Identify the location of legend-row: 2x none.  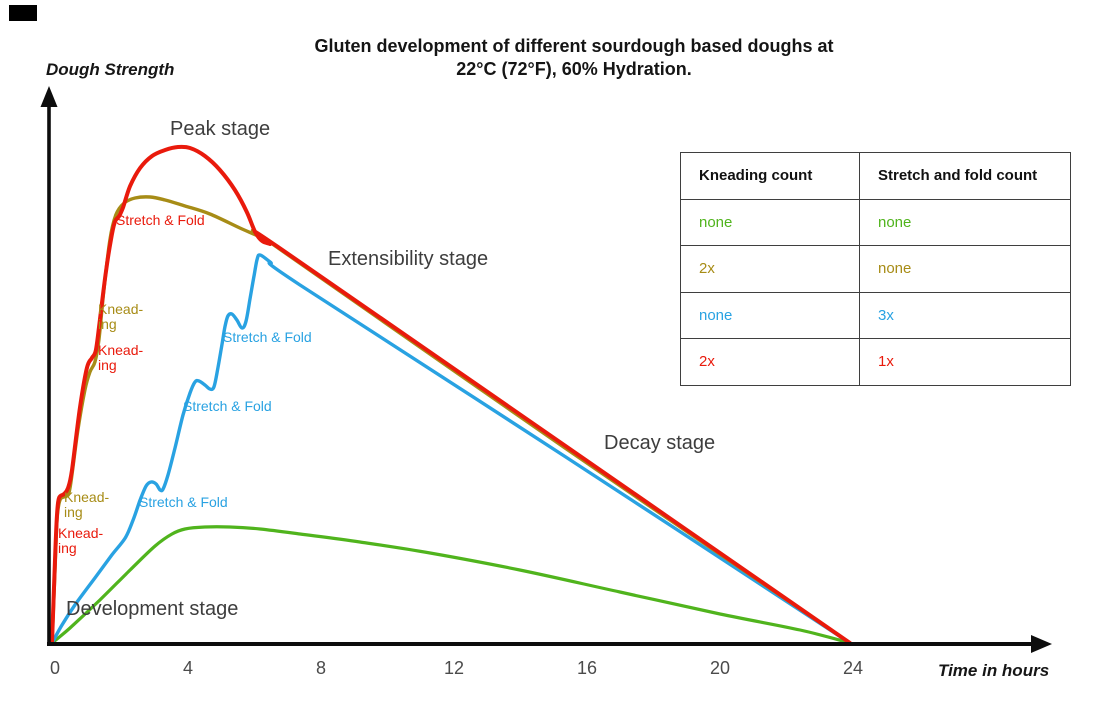
(875, 269).